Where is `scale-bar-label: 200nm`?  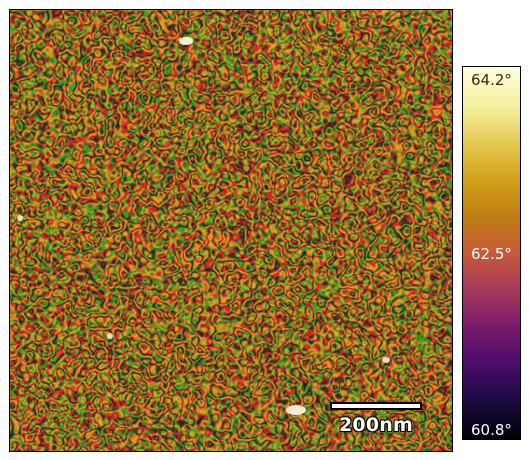
scale-bar-label: 200nm is located at coordinates (376, 425).